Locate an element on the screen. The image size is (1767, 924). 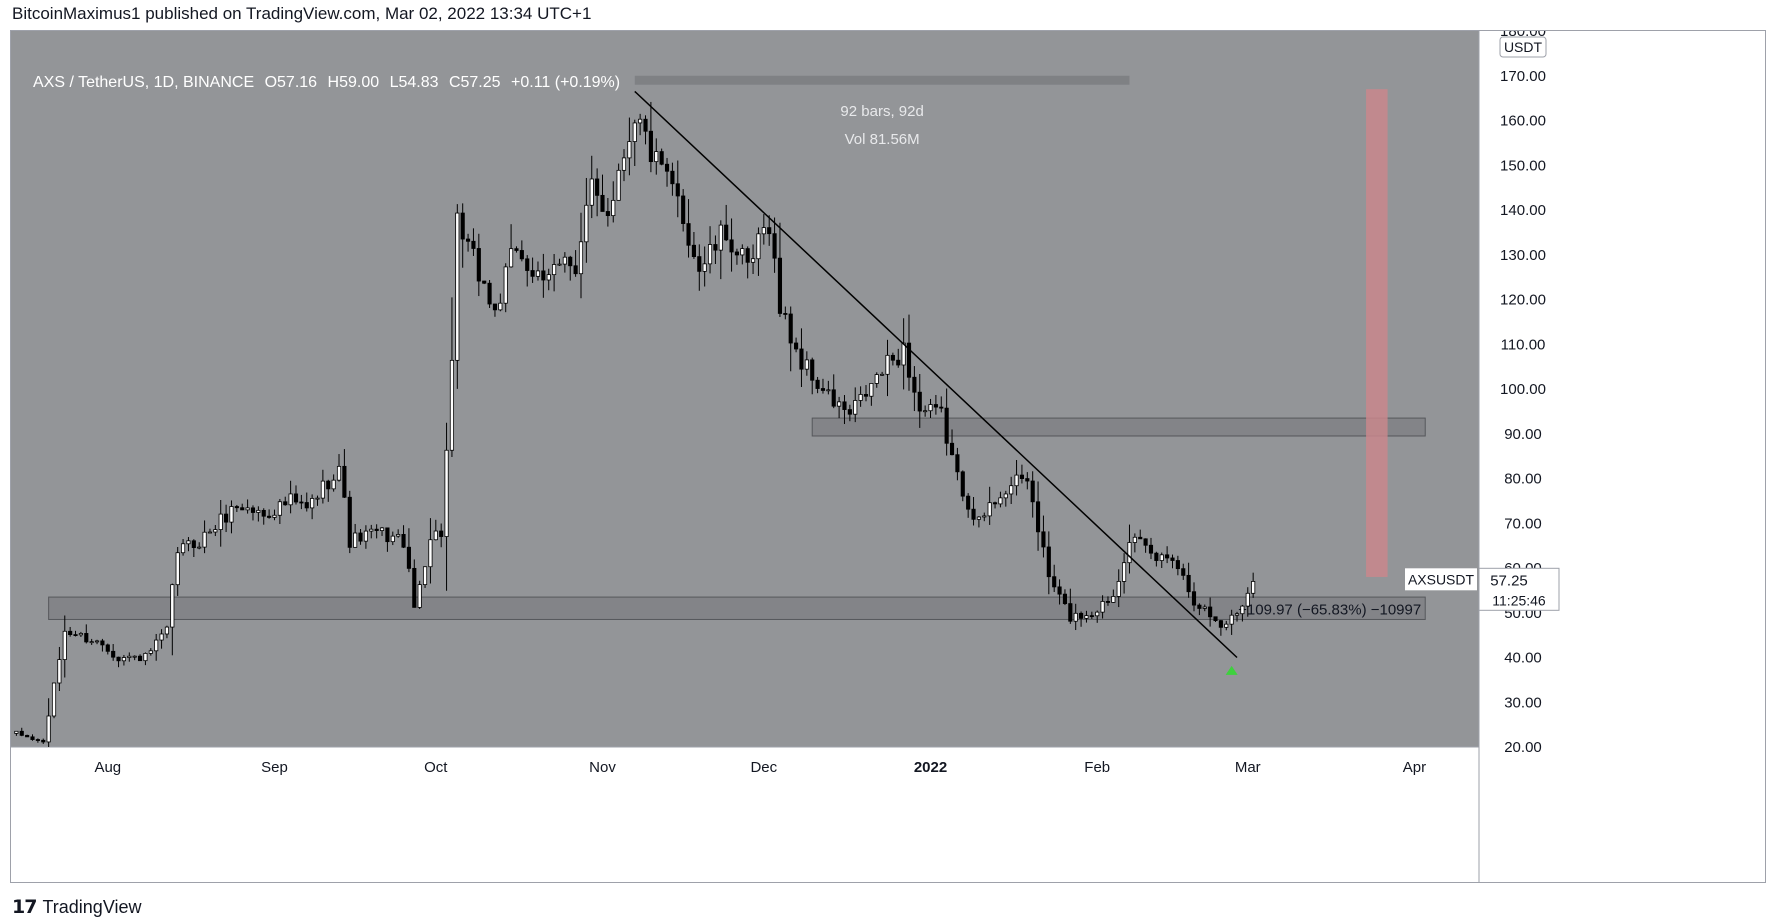
price-axis is located at coordinates (1622, 456).